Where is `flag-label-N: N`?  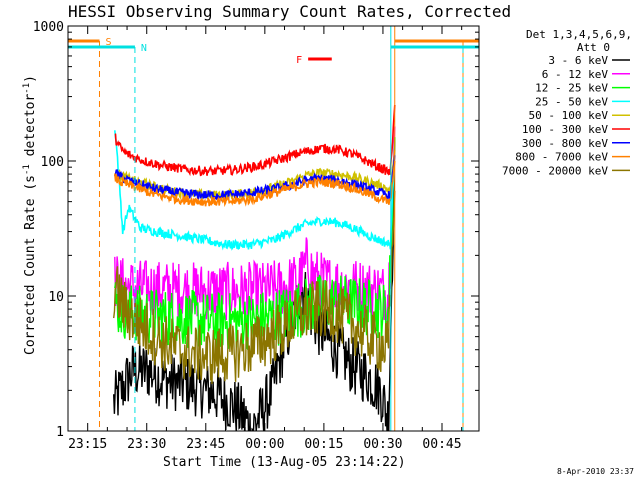
flag-label-N: N is located at coordinates (144, 48).